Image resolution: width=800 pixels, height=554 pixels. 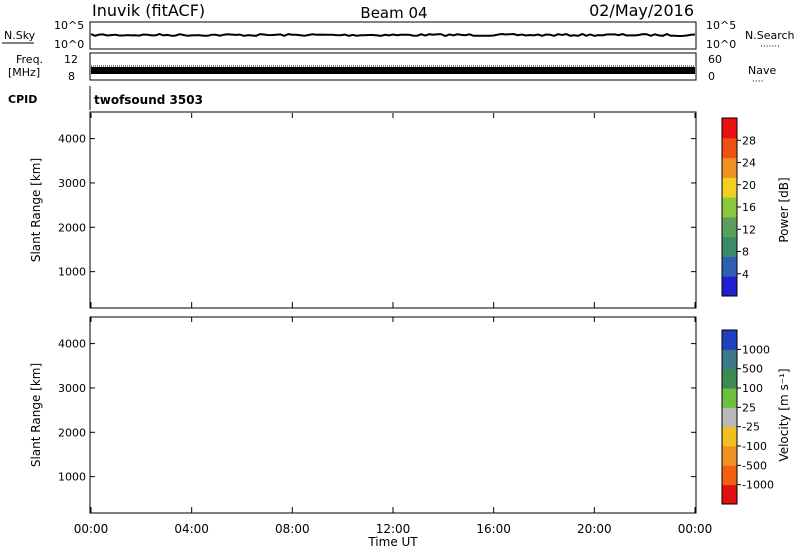 I want to click on nave-tick-bottom: 0, so click(x=711, y=76).